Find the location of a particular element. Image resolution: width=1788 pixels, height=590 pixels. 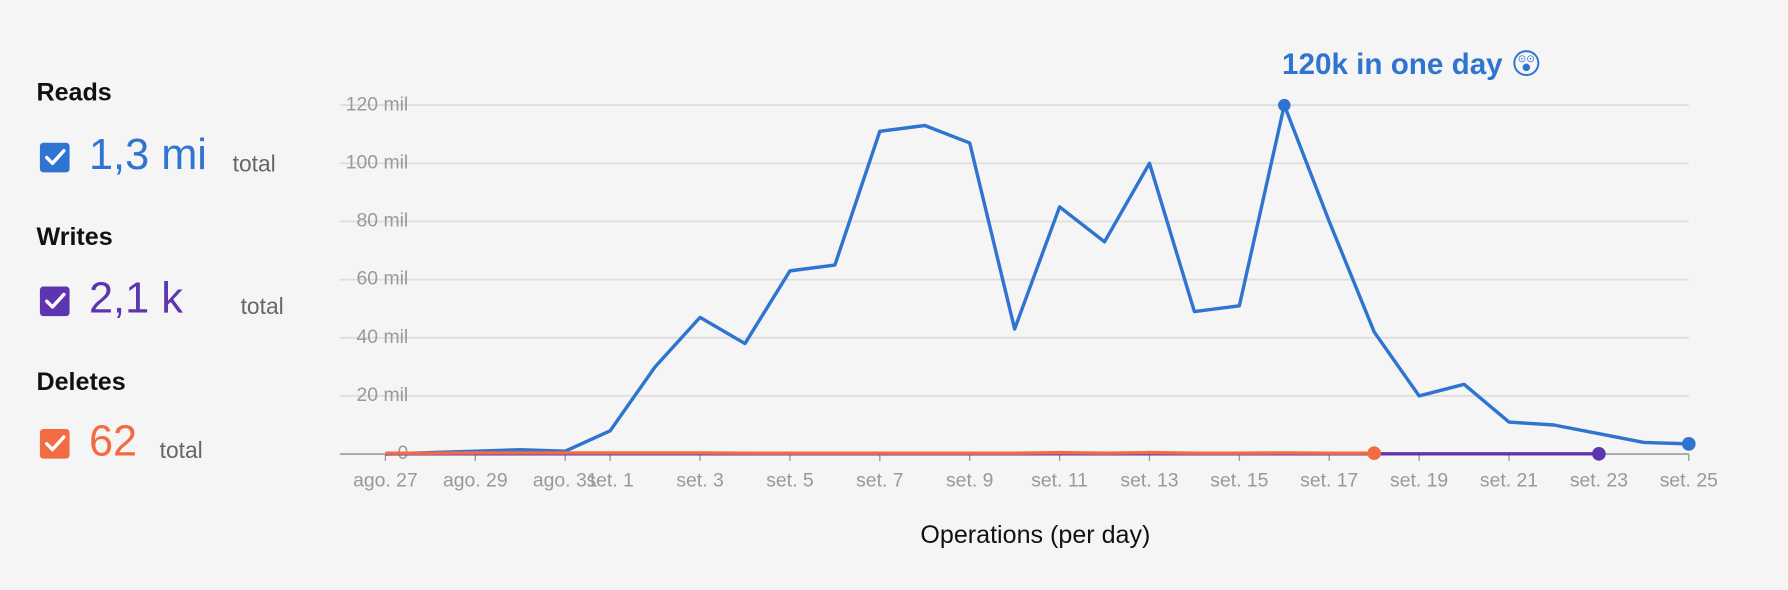

y-tick-label: 40 mil is located at coordinates (383, 337).